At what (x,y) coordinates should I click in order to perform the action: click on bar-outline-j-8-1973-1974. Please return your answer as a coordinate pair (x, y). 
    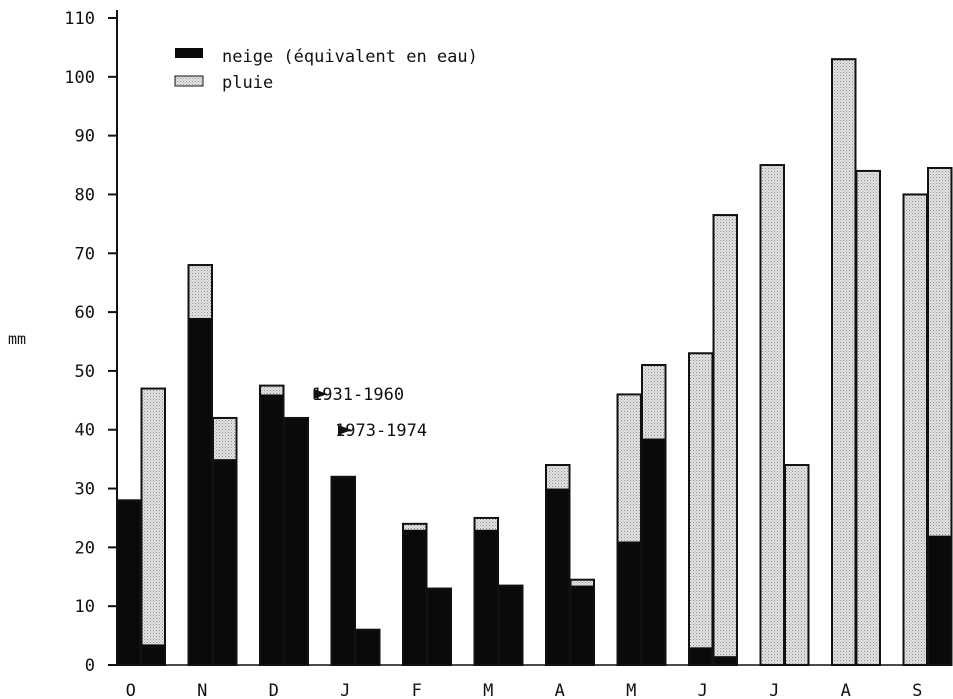
    Looking at the image, I should click on (725, 440).